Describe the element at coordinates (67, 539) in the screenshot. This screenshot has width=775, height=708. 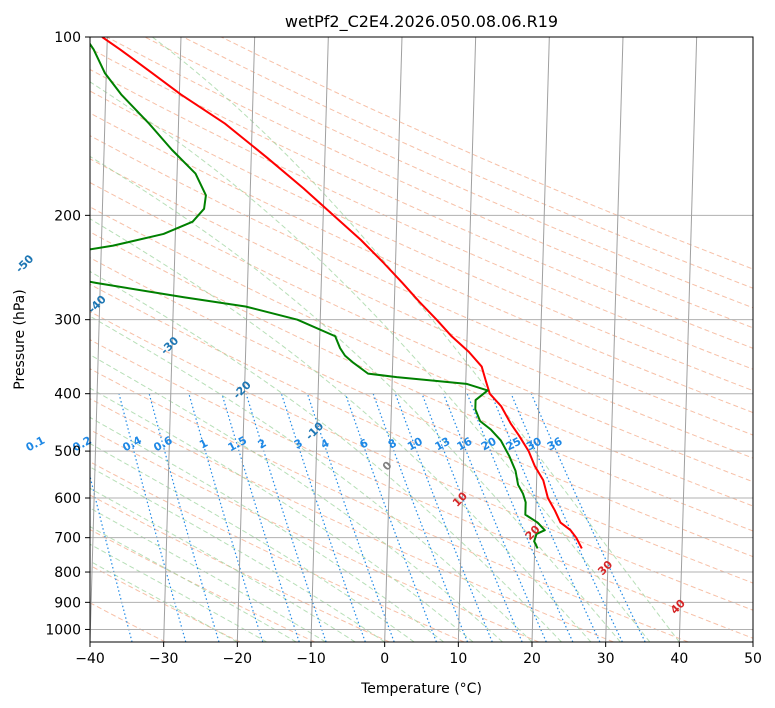
I see `y-tick-label: 700` at that location.